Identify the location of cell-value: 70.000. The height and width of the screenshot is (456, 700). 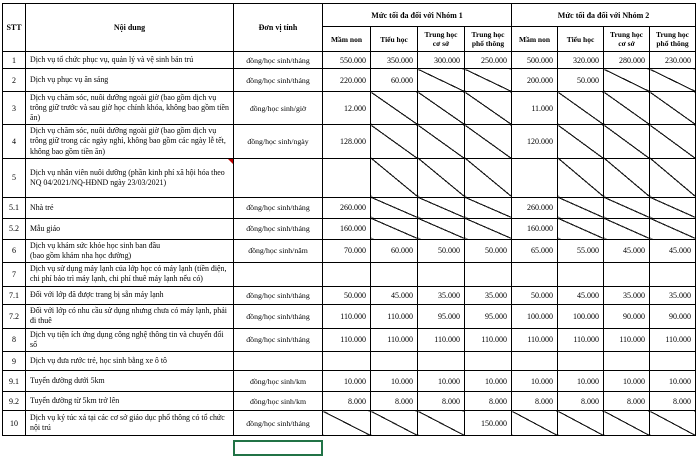
(346, 250).